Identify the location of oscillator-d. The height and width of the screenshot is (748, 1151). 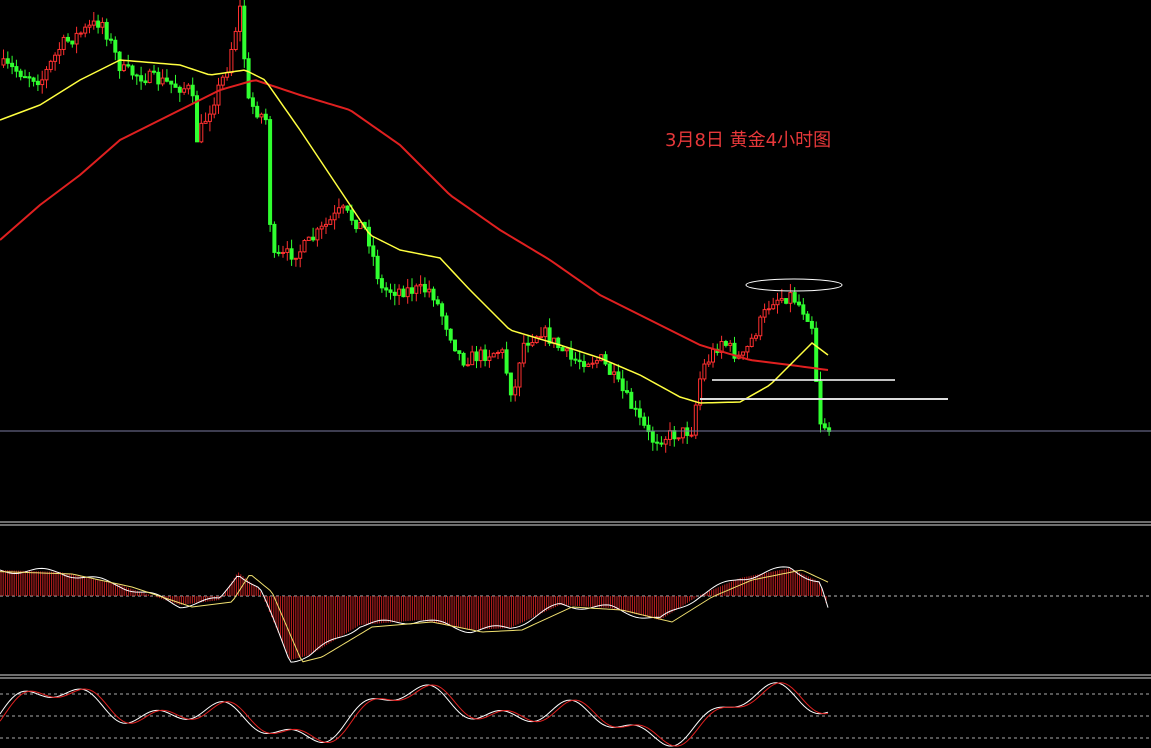
(414, 714).